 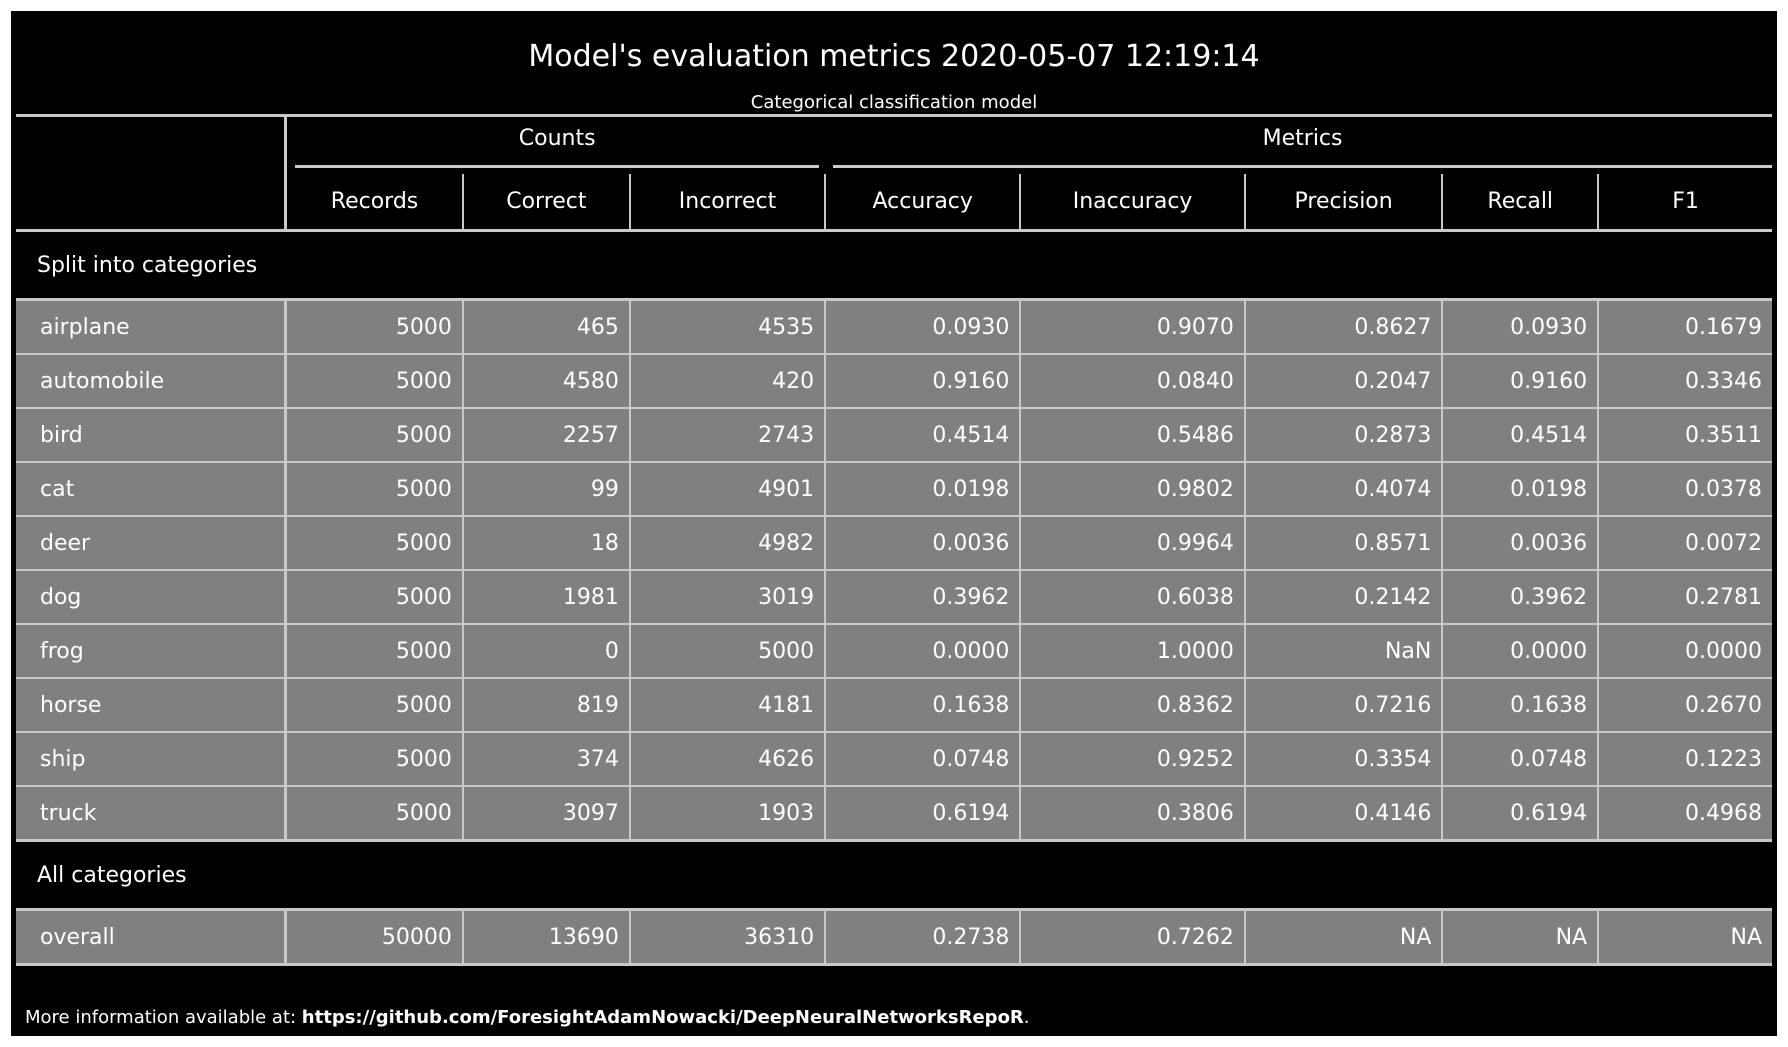 What do you see at coordinates (727, 327) in the screenshot?
I see `table-cell: 4535` at bounding box center [727, 327].